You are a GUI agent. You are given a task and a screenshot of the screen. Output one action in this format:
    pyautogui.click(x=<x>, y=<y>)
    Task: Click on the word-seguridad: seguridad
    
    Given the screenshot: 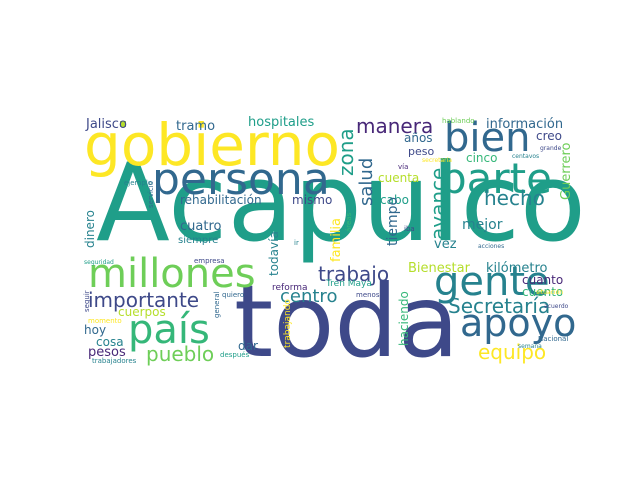 What is the action you would take?
    pyautogui.click(x=99, y=262)
    